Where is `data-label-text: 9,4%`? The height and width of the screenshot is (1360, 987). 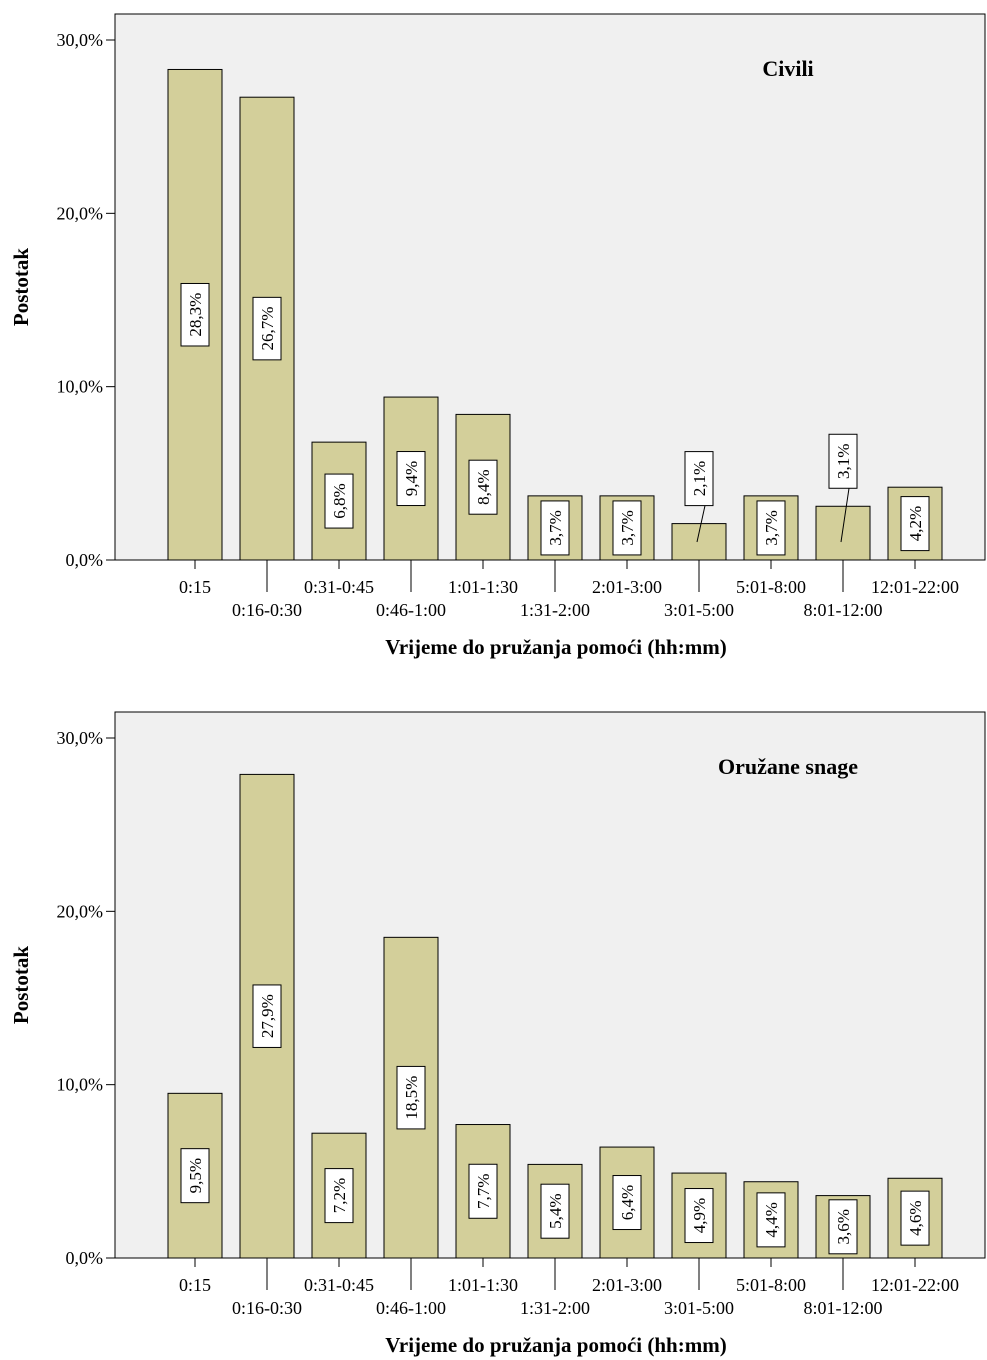
data-label-text: 9,4% is located at coordinates (411, 478).